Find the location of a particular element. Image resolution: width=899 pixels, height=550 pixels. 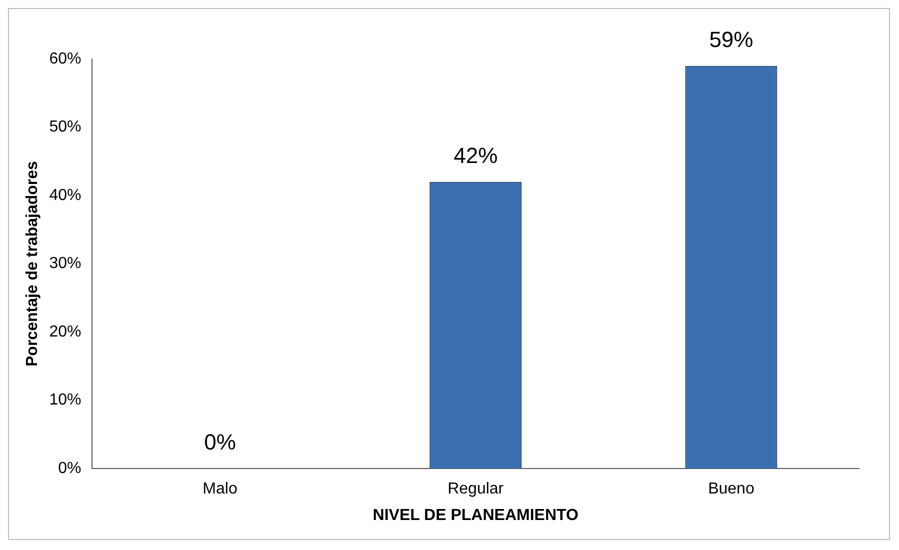

data-label: 59% is located at coordinates (731, 39).